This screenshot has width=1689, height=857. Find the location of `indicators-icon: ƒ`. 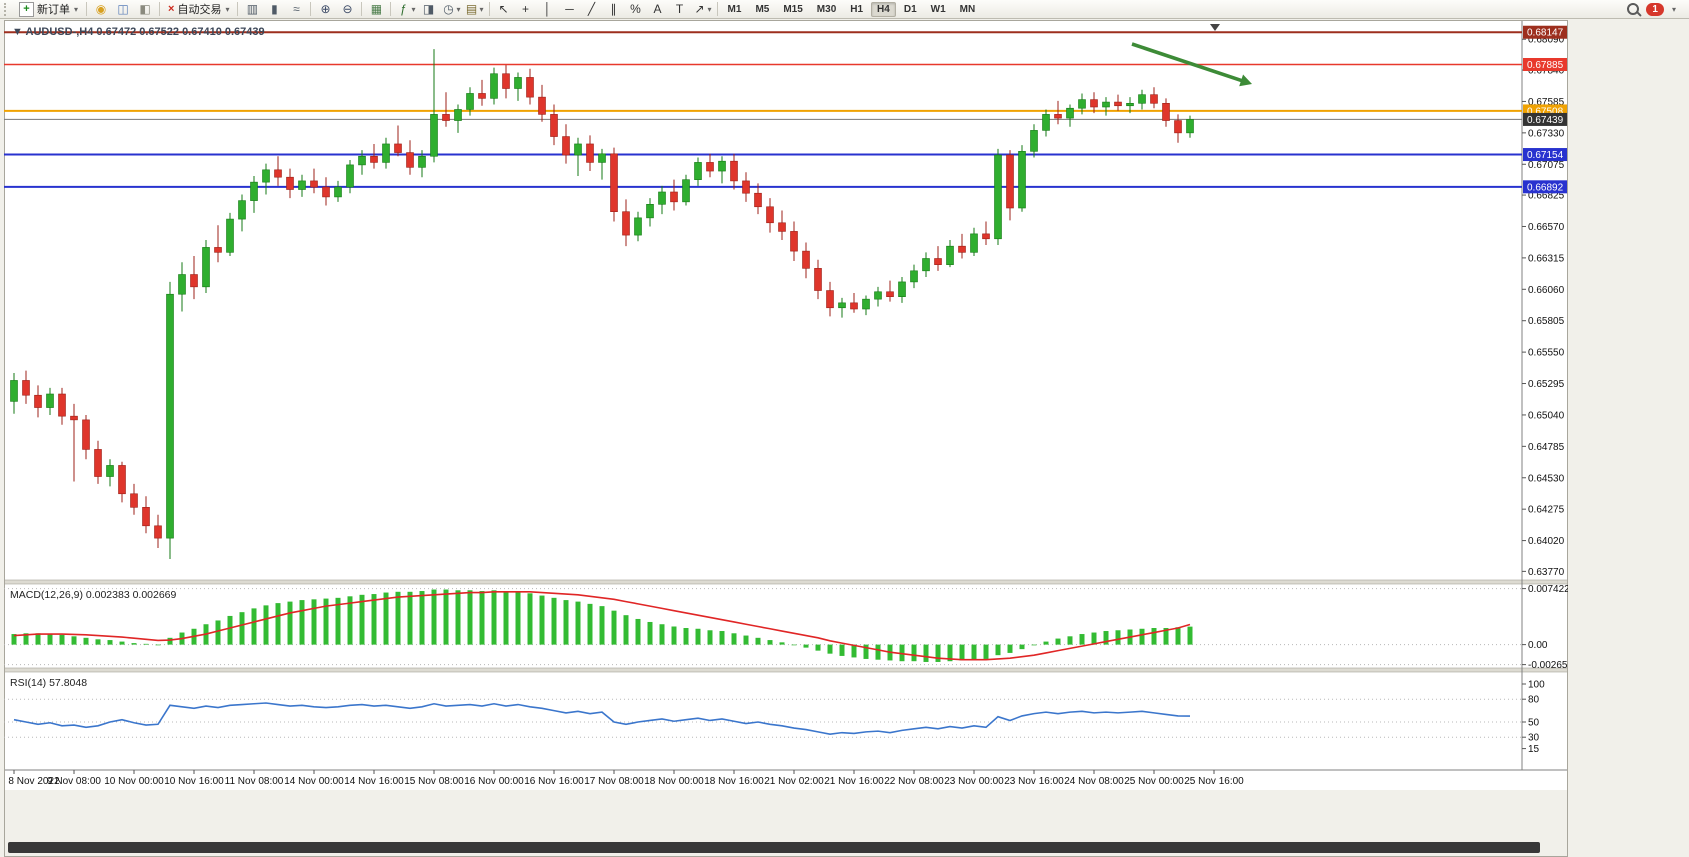

indicators-icon: ƒ is located at coordinates (403, 9).